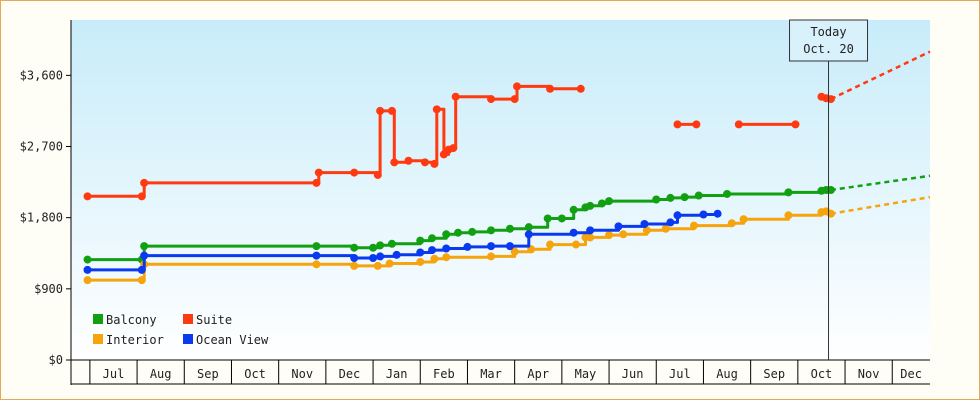 The image size is (980, 400). I want to click on legend-label-suite: Suite, so click(214, 320).